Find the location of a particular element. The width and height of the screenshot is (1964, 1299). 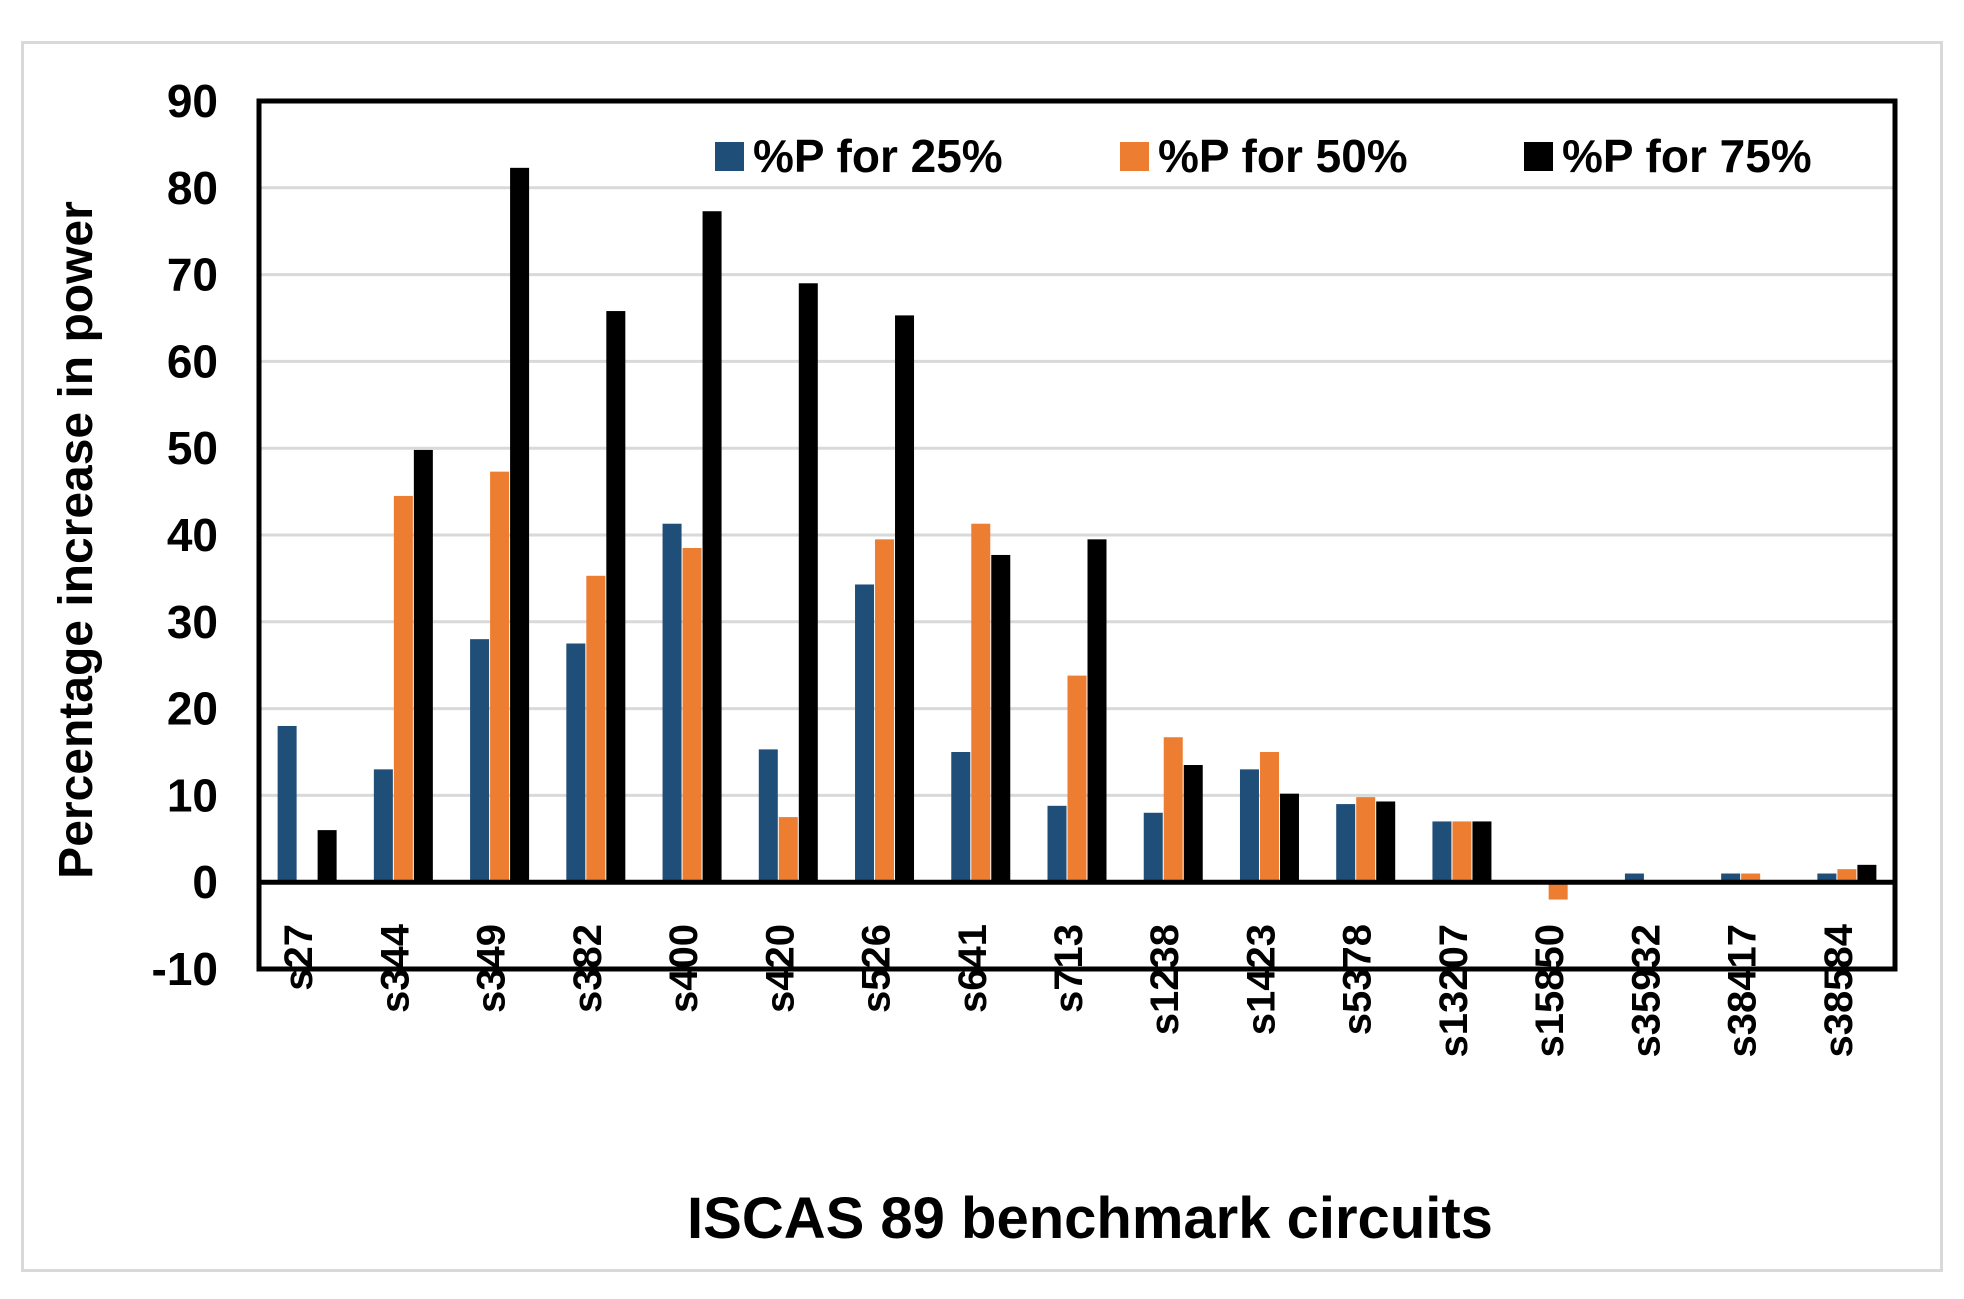

x-tick-label: s713 is located at coordinates (1069, 968).